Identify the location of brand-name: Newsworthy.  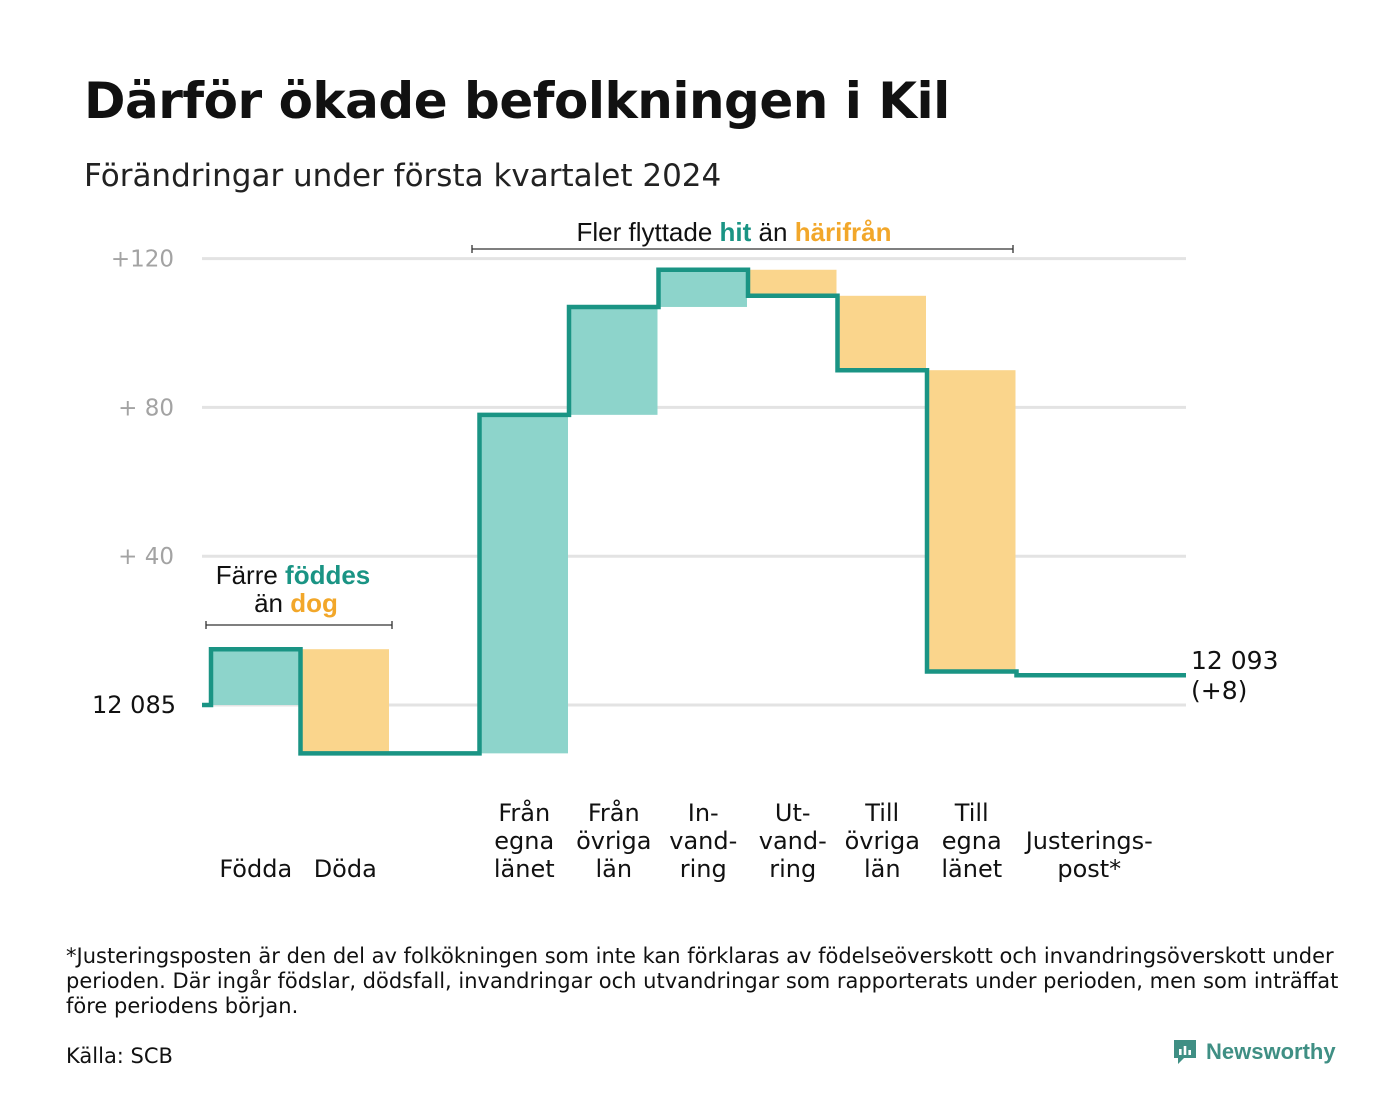
(1271, 1051).